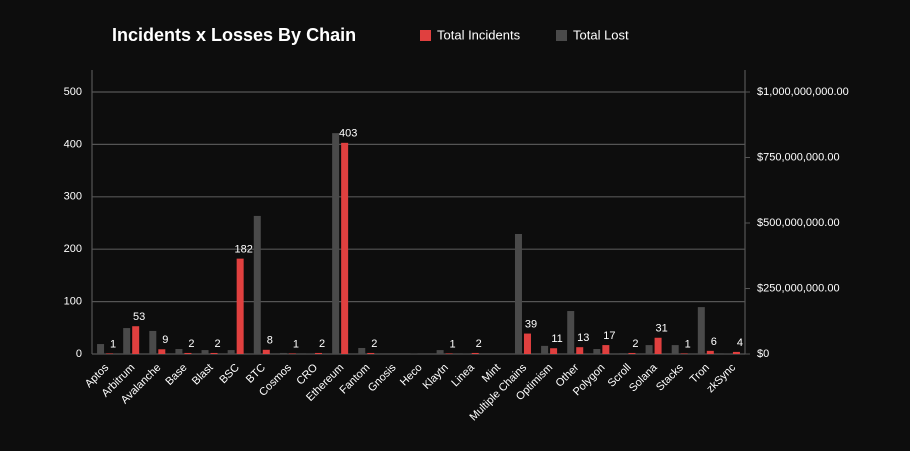  Describe the element at coordinates (609, 336) in the screenshot. I see `value-label: 17` at that location.